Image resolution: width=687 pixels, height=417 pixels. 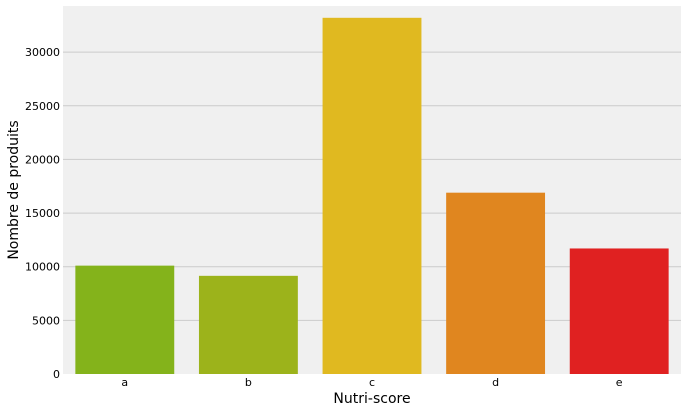 What do you see at coordinates (42, 159) in the screenshot?
I see `y-tick-label: 20000` at bounding box center [42, 159].